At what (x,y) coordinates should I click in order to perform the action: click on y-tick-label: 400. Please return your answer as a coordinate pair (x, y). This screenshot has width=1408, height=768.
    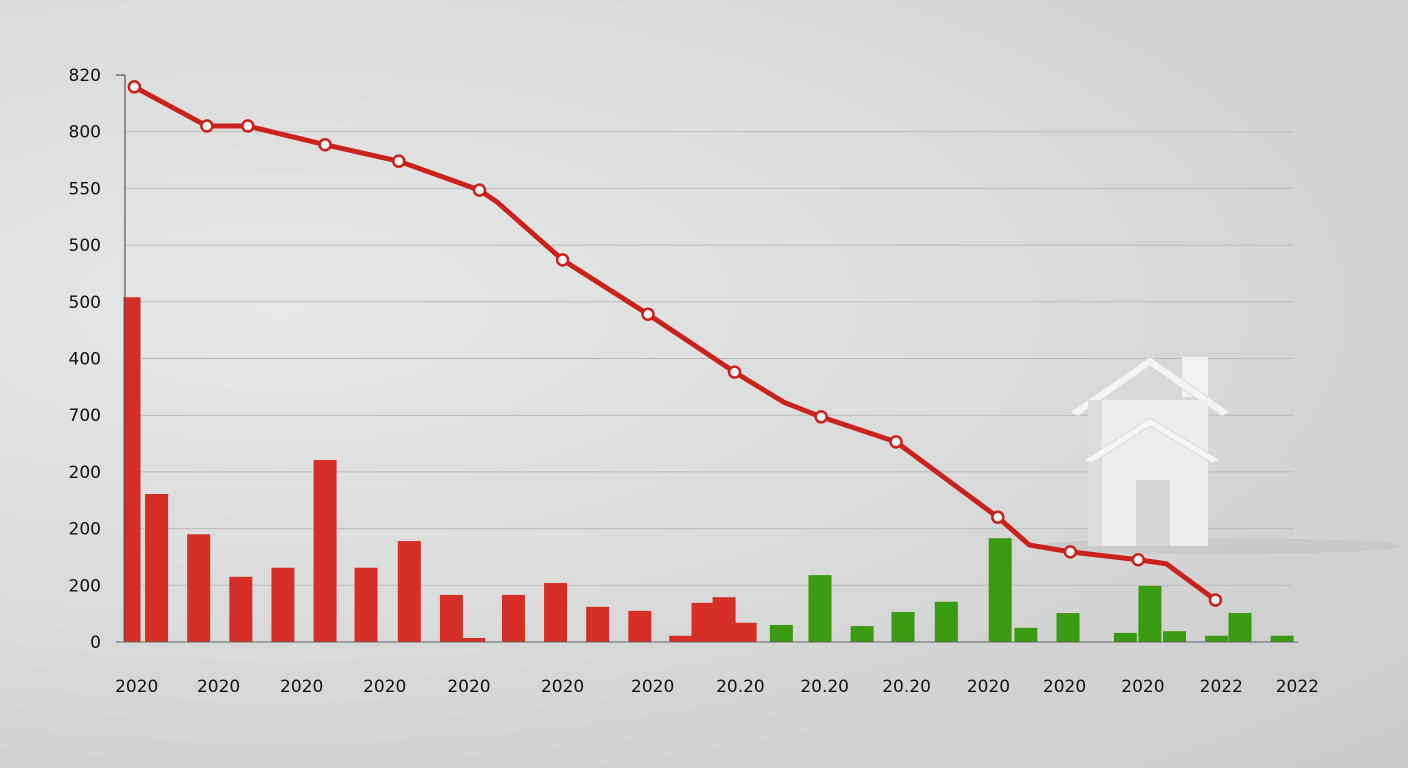
    Looking at the image, I should click on (85, 360).